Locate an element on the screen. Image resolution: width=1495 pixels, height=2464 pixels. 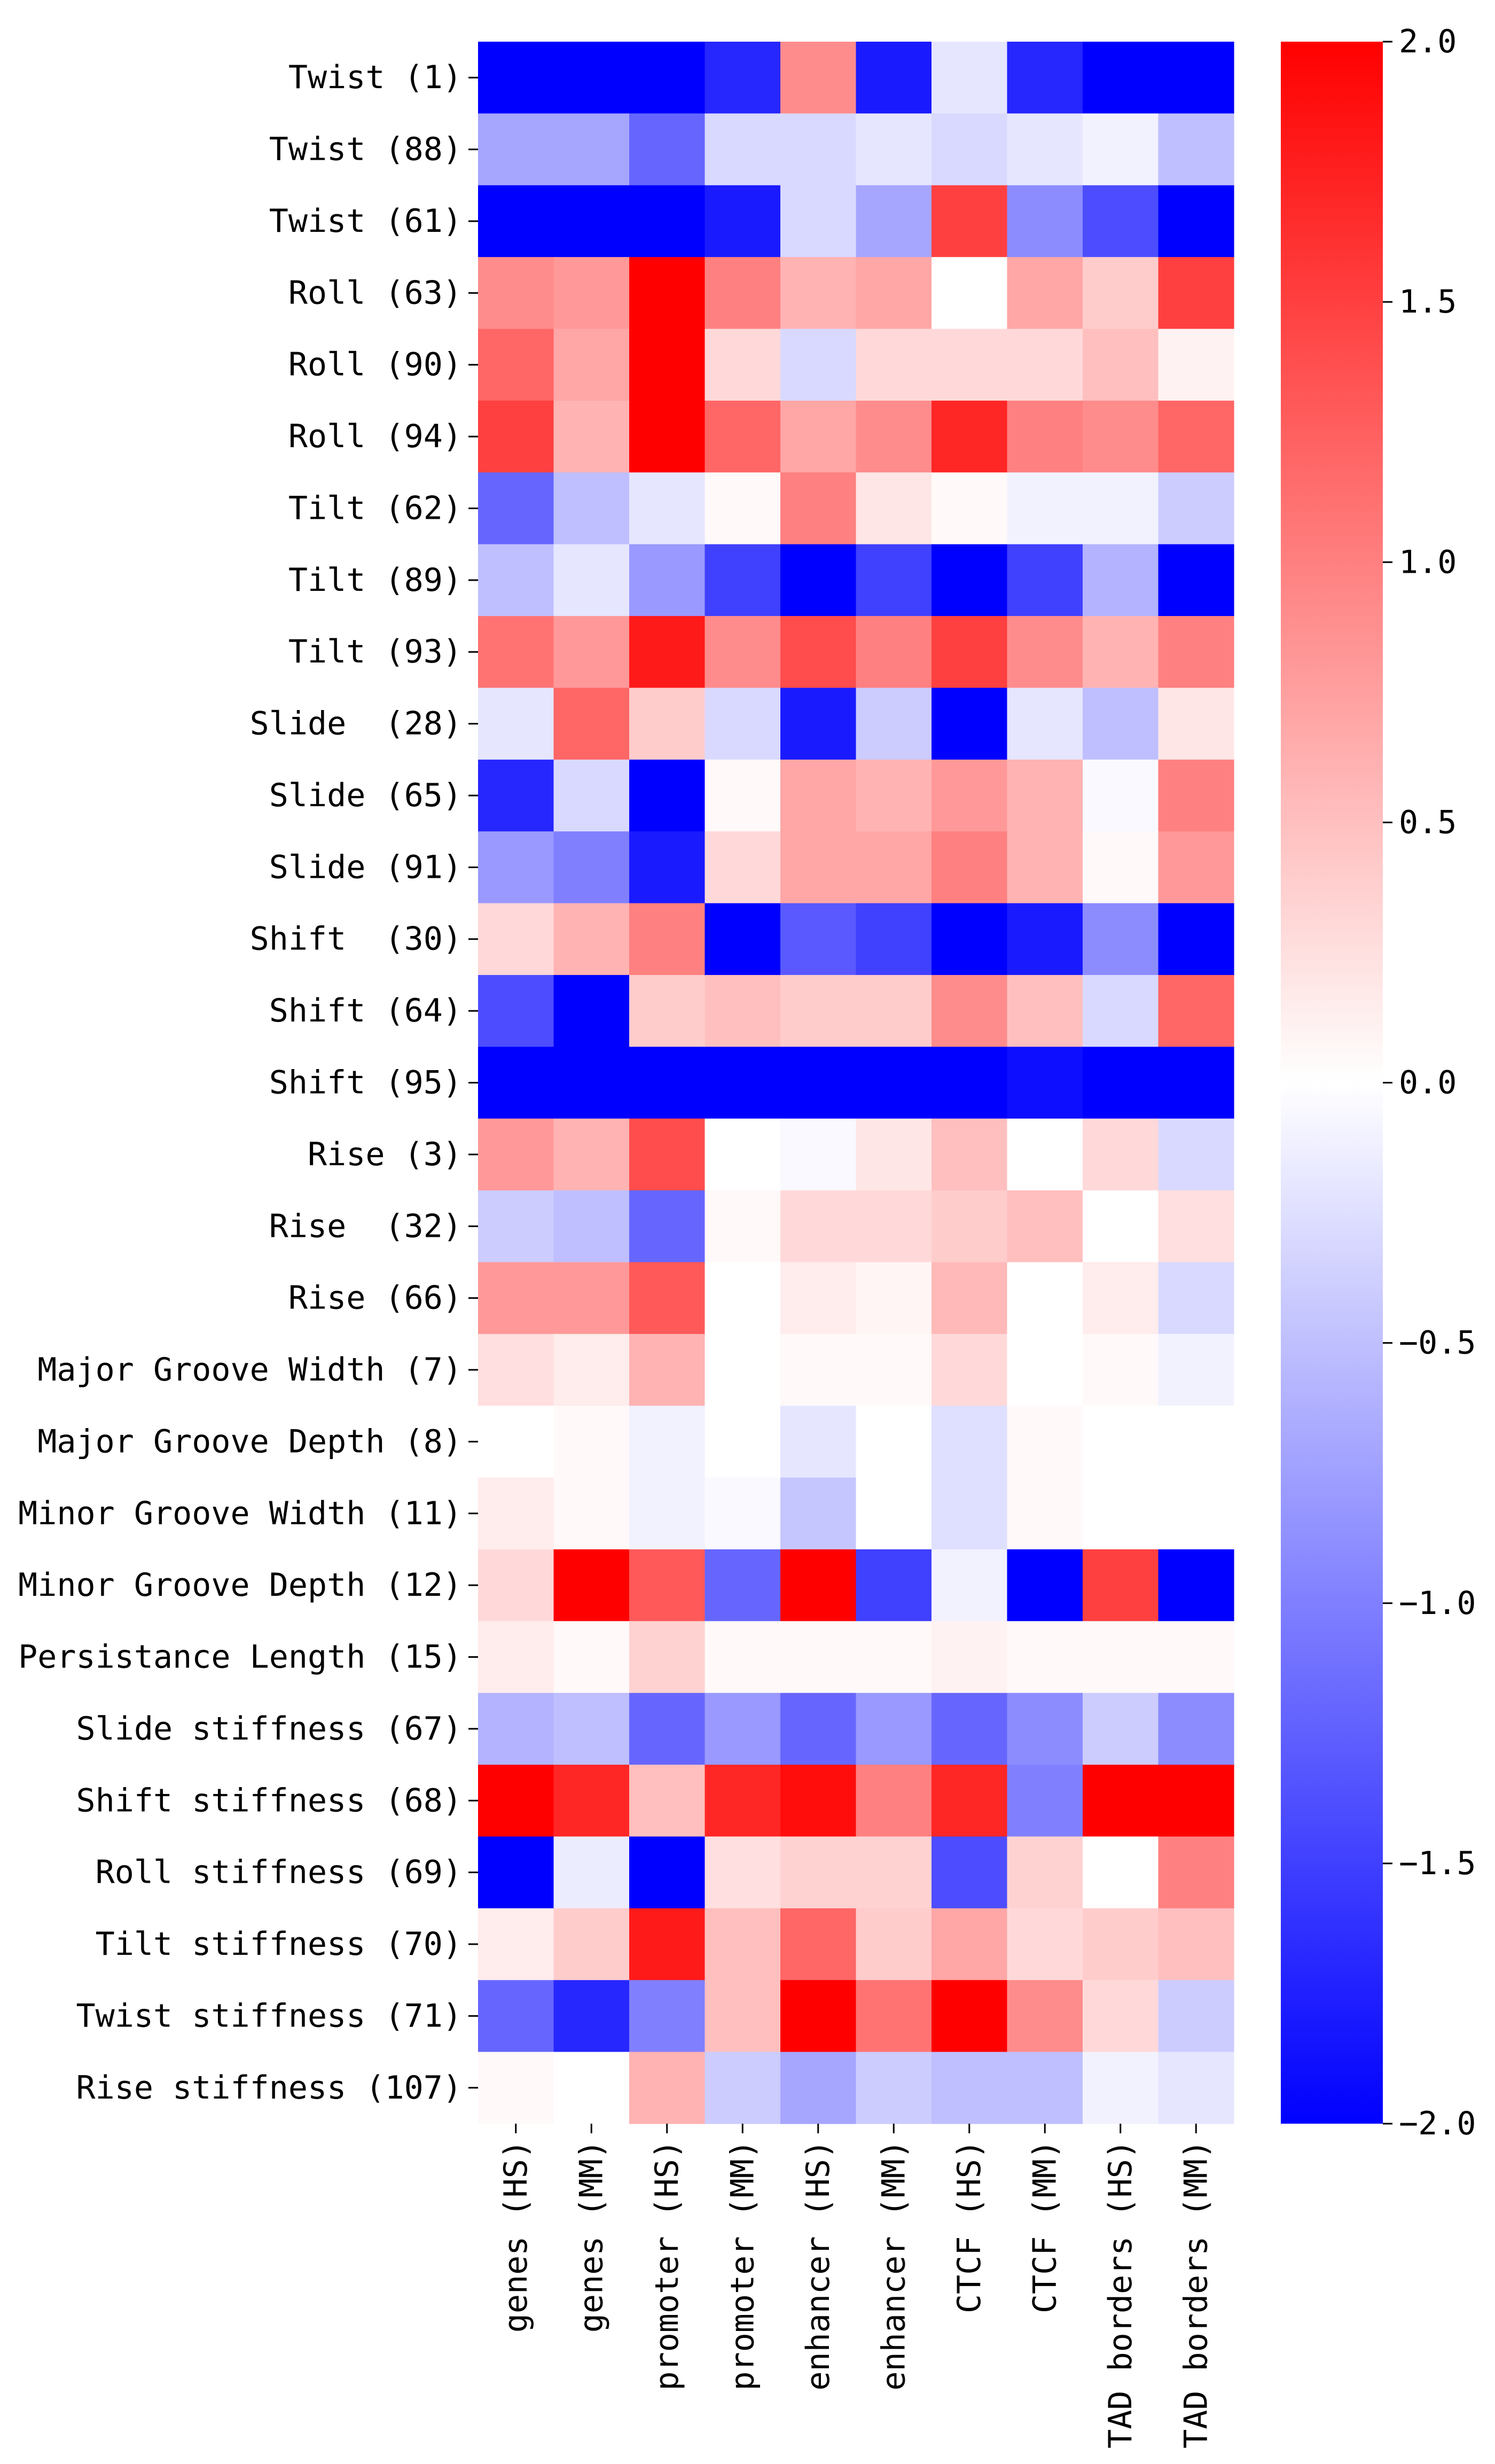
row-label: Shift (95) is located at coordinates (365, 1083).